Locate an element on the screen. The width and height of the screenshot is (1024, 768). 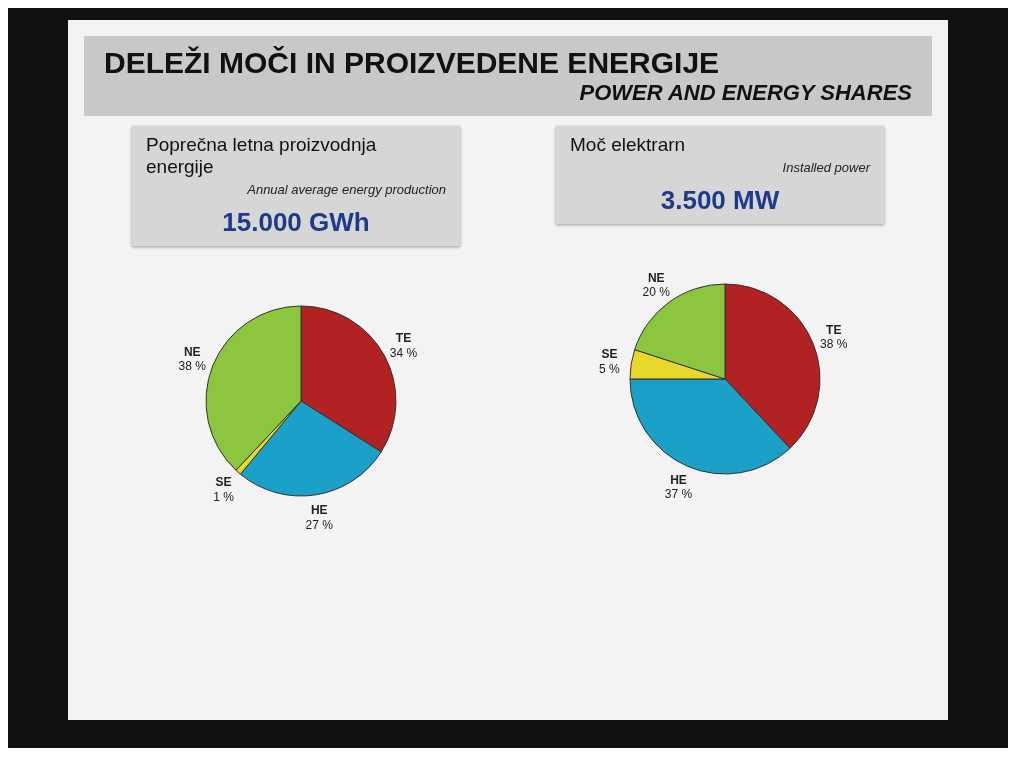
data-label: 34 % is located at coordinates (403, 352).